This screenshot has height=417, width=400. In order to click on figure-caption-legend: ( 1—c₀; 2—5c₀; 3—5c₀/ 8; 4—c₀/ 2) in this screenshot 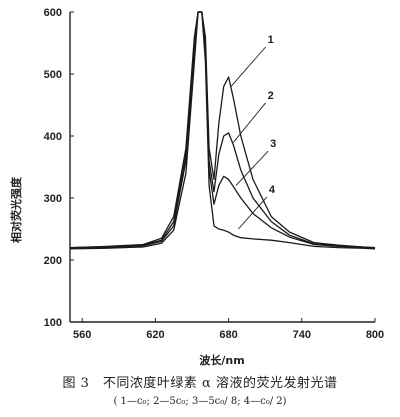, I will do `click(200, 401)`.